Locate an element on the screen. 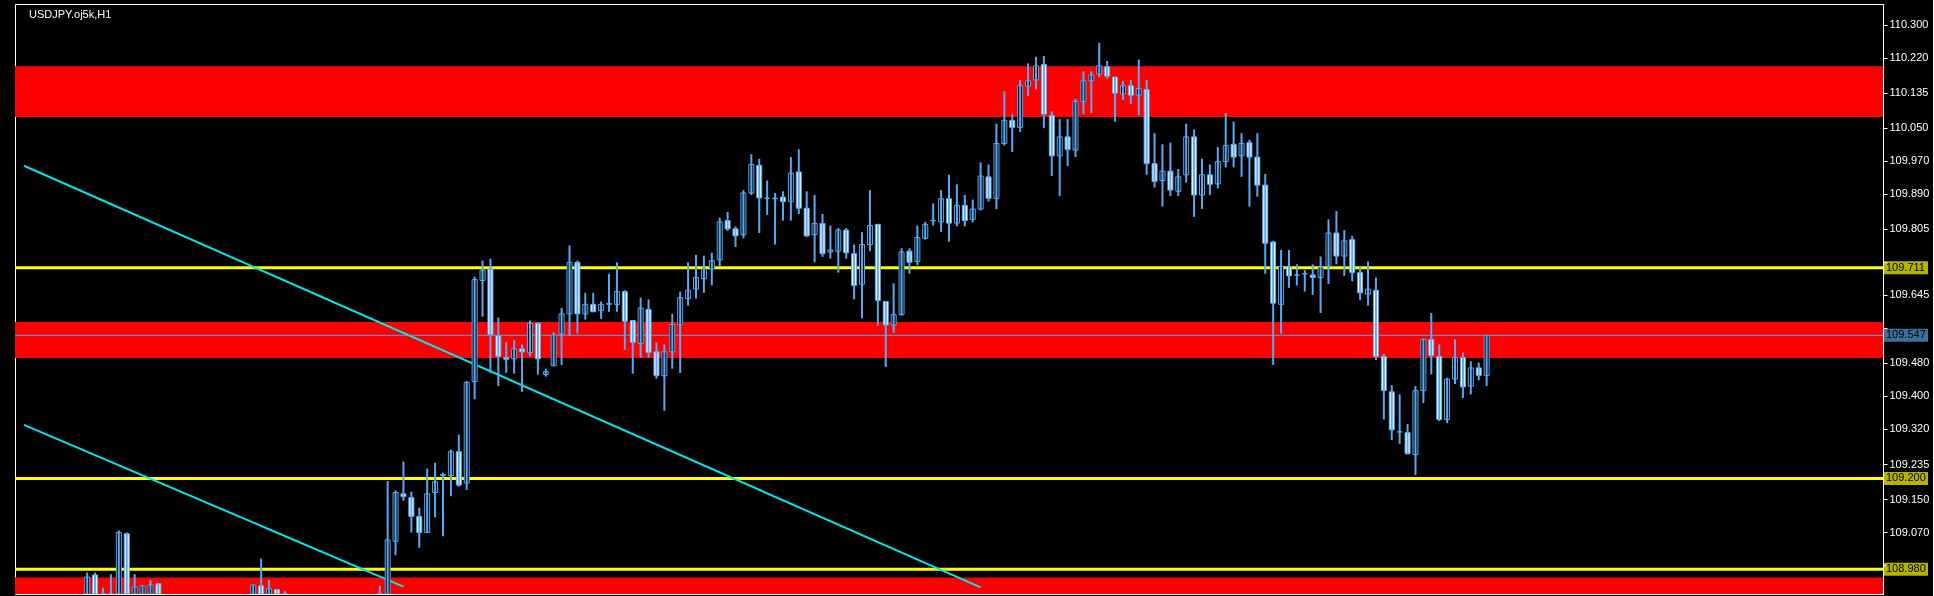  y-tick-label: 109.400 is located at coordinates (1909, 395).